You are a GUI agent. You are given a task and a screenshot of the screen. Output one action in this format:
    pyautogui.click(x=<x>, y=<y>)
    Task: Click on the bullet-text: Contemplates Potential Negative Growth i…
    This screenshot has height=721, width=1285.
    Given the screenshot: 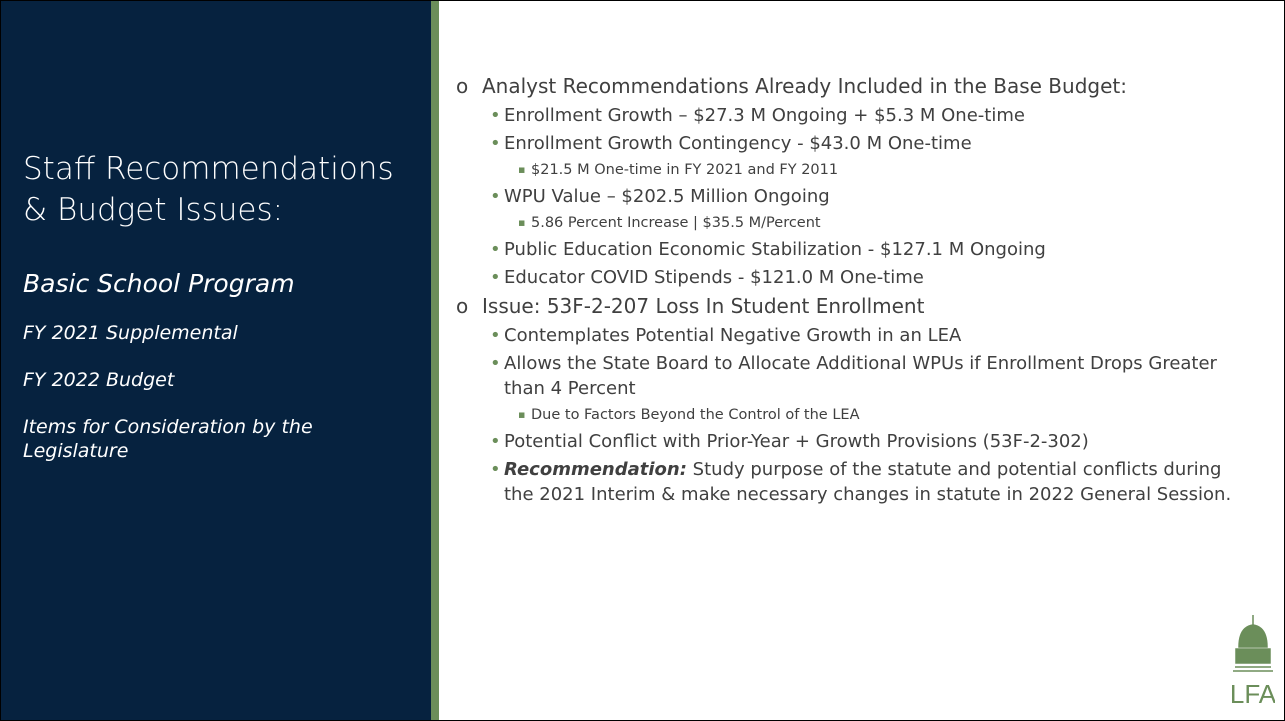 What is the action you would take?
    pyautogui.click(x=733, y=335)
    